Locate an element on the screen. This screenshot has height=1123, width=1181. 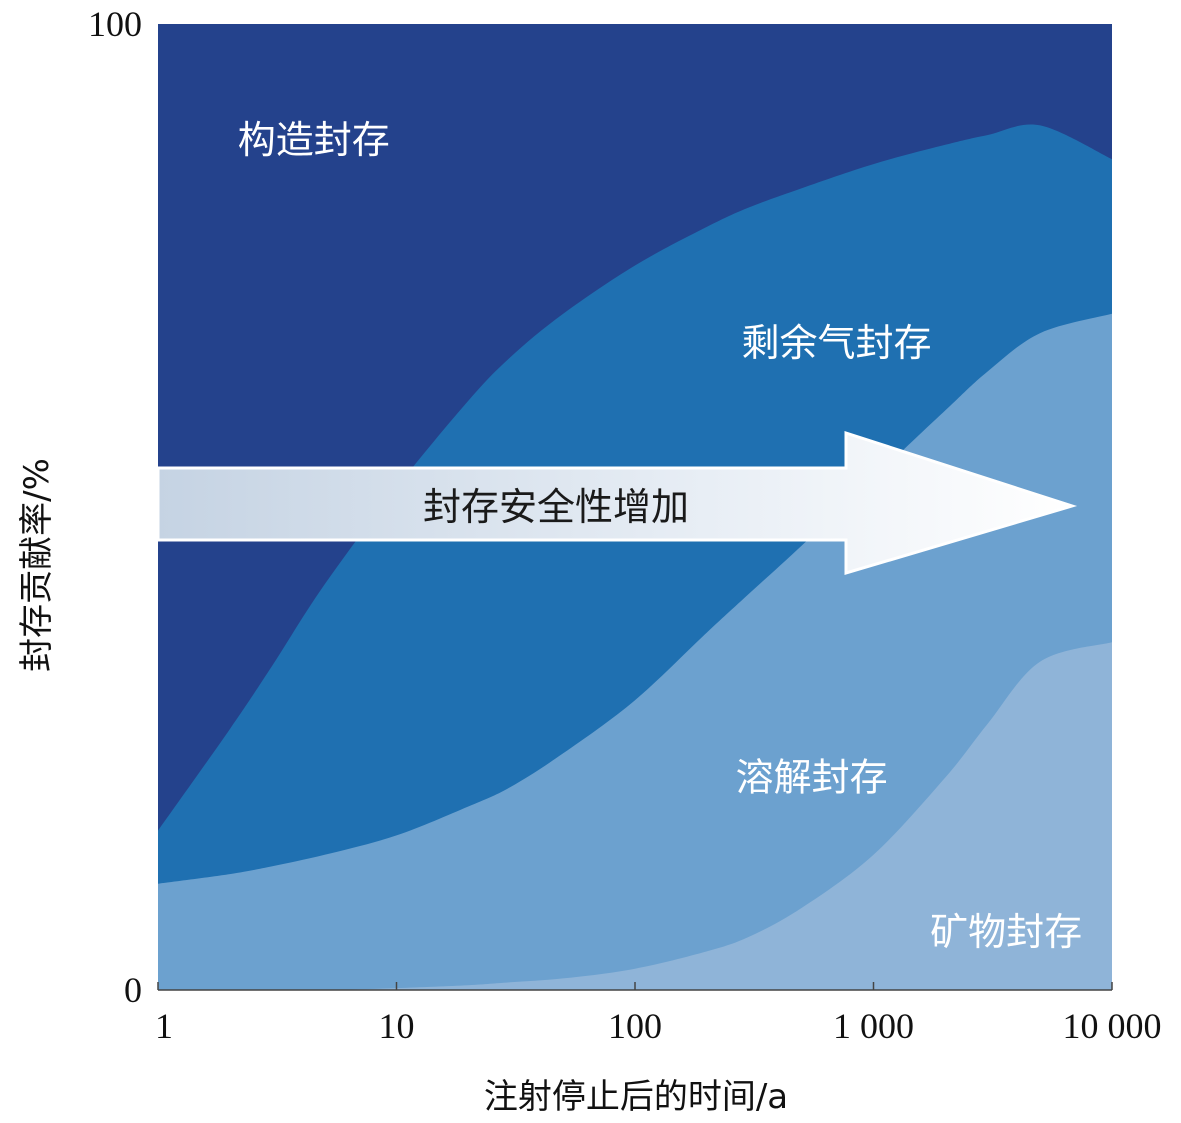
y-axis: 0 100 封存贡献率/% is located at coordinates (79, 507).